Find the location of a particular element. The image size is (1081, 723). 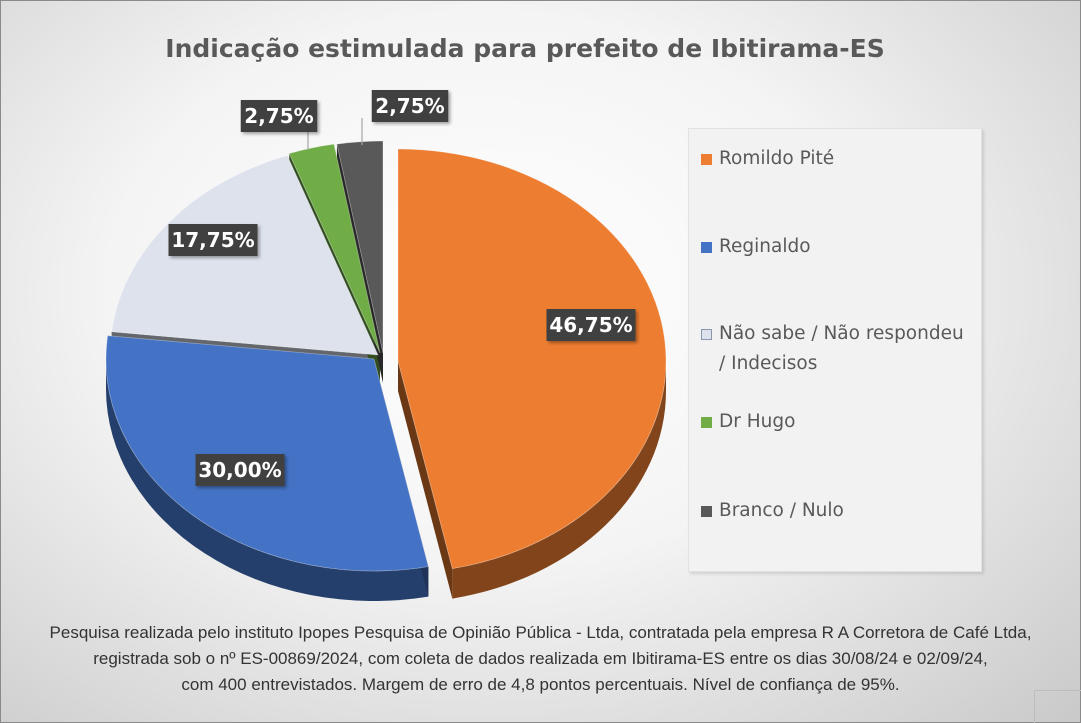

legend-label: Reginaldo is located at coordinates (765, 246).